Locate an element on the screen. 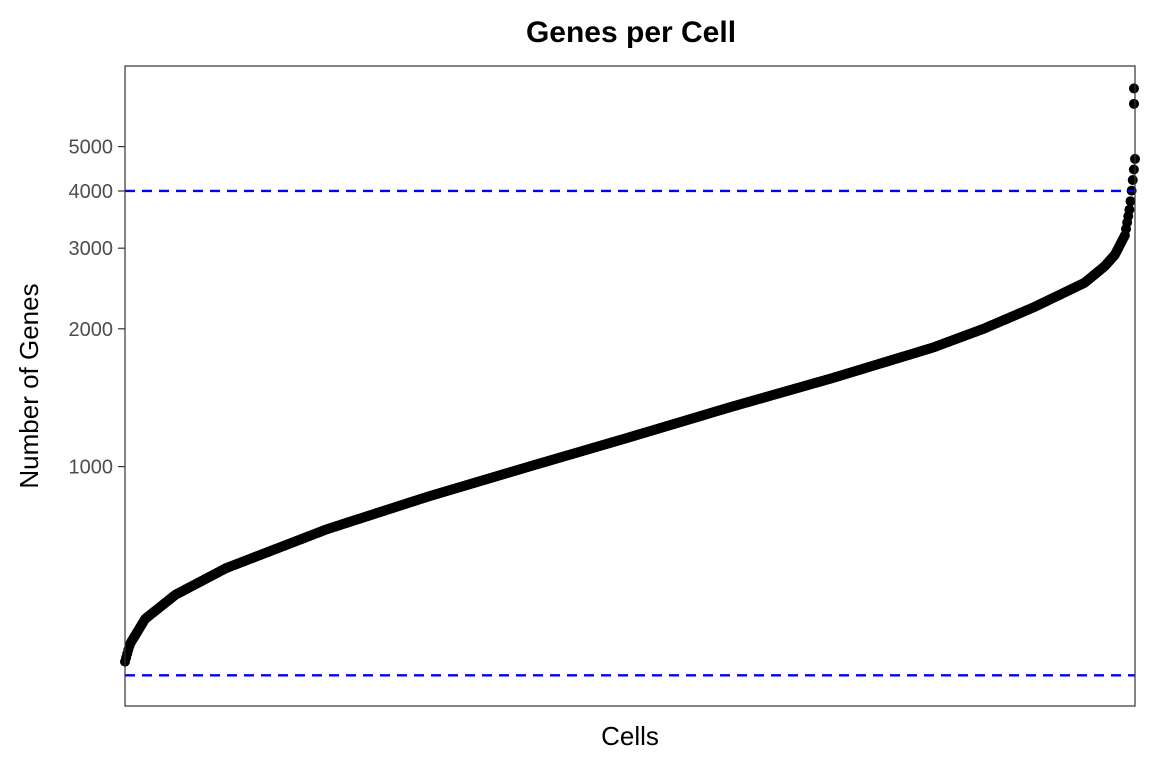 Image resolution: width=1152 pixels, height=768 pixels. y-tick-label: 5000 is located at coordinates (91, 148).